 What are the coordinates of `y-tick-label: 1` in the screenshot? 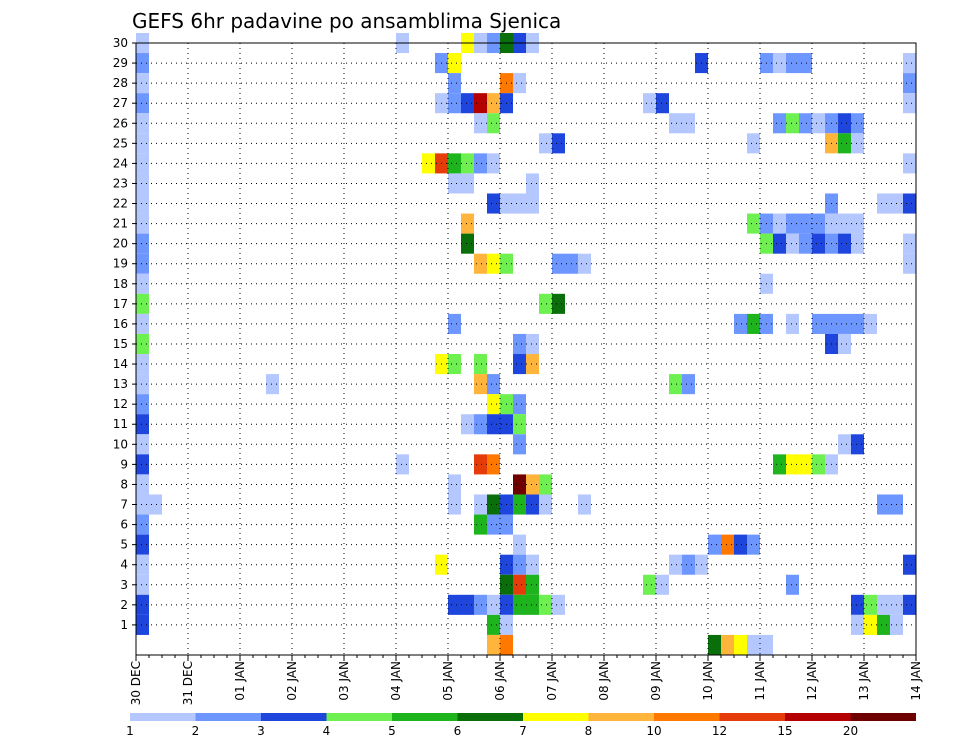 It's located at (124, 625).